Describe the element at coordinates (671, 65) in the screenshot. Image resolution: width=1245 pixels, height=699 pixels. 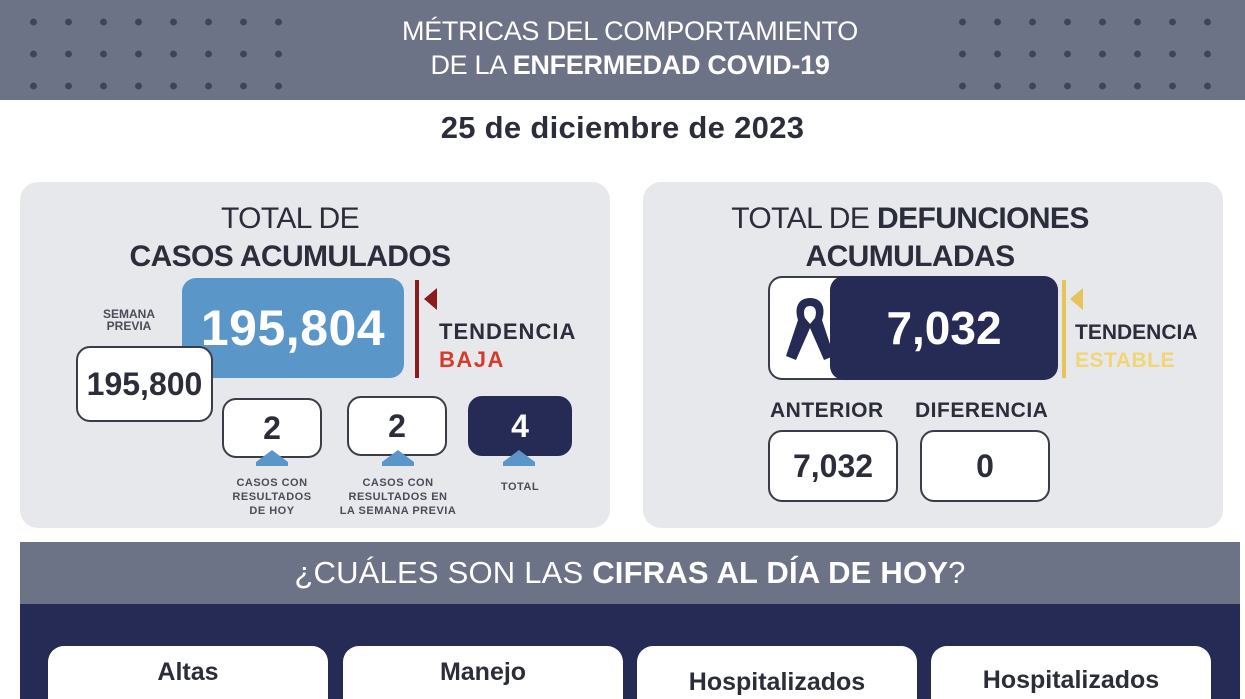
I see `banner-title-bold: ENFERMEDAD COVID-19` at that location.